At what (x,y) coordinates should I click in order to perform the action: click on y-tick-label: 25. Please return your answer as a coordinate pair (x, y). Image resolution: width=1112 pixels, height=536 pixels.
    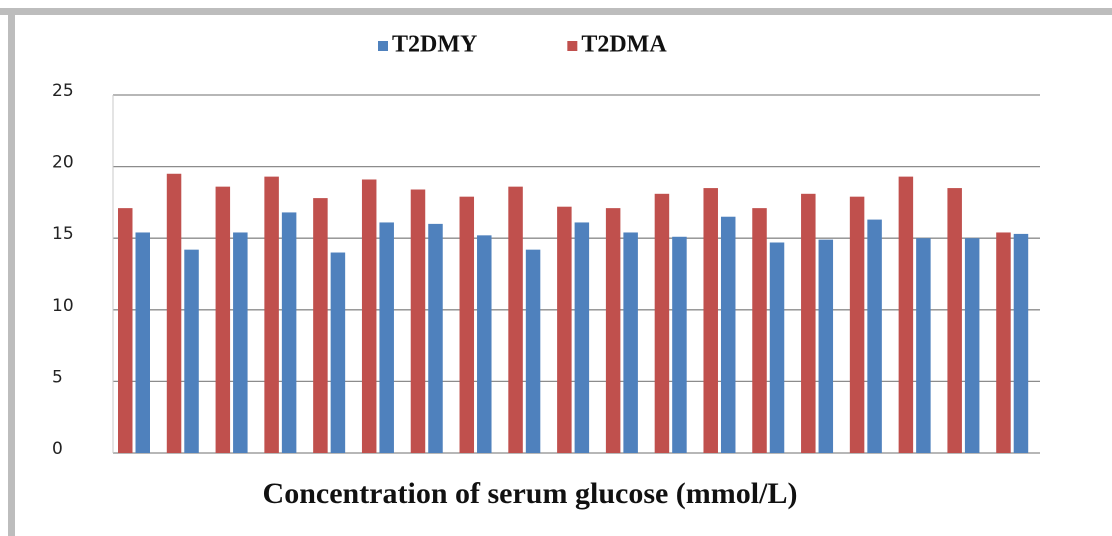
    Looking at the image, I should click on (63, 91).